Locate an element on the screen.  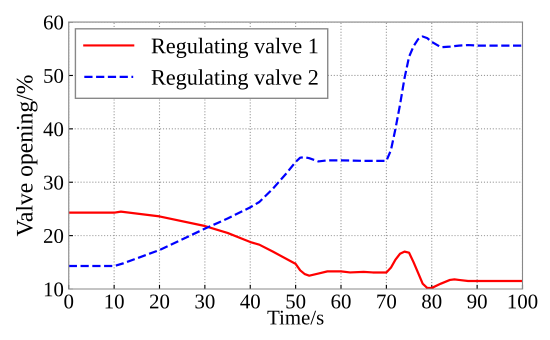
x-tick-label: 90 is located at coordinates (477, 301).